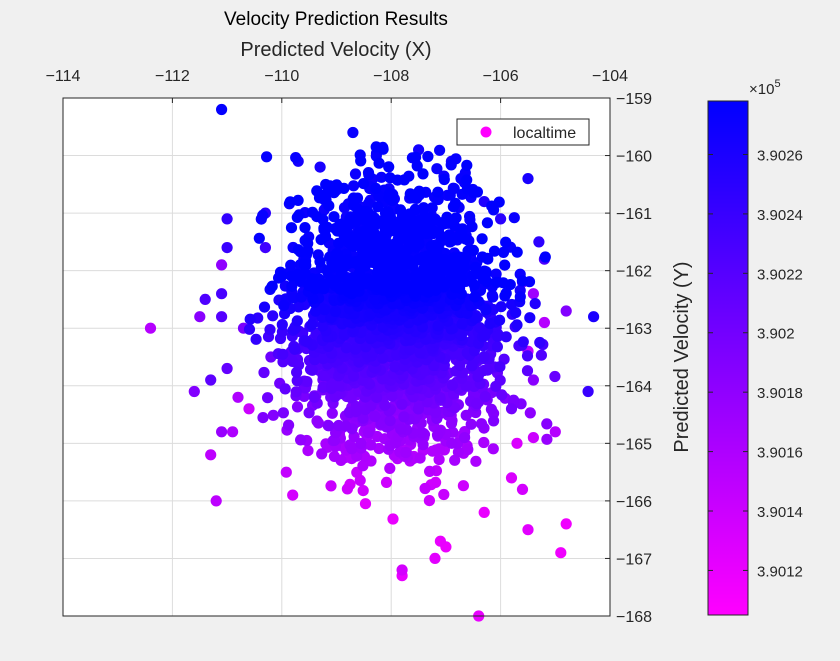 The height and width of the screenshot is (661, 840). What do you see at coordinates (634, 157) in the screenshot?
I see `y-tick-label: −160` at bounding box center [634, 157].